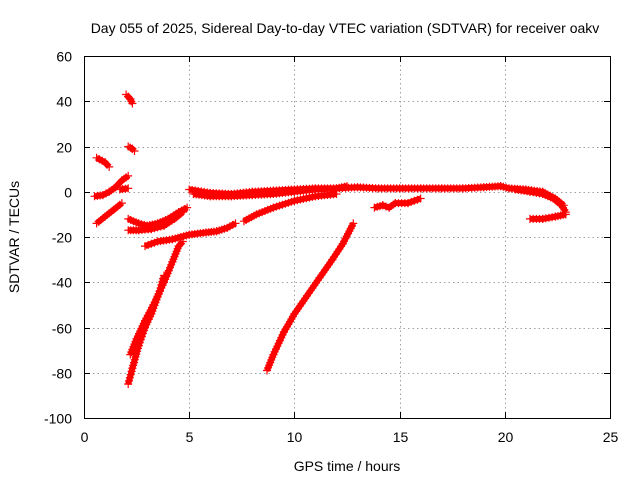 This screenshot has height=480, width=640. I want to click on x-tick-label: 20, so click(506, 437).